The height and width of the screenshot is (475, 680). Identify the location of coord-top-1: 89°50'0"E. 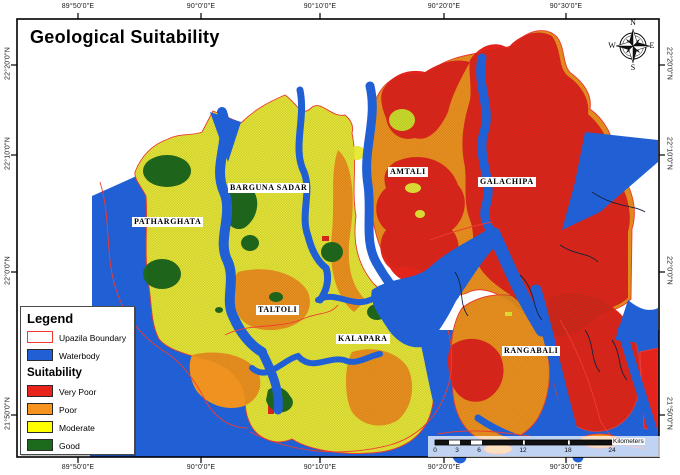
(78, 6).